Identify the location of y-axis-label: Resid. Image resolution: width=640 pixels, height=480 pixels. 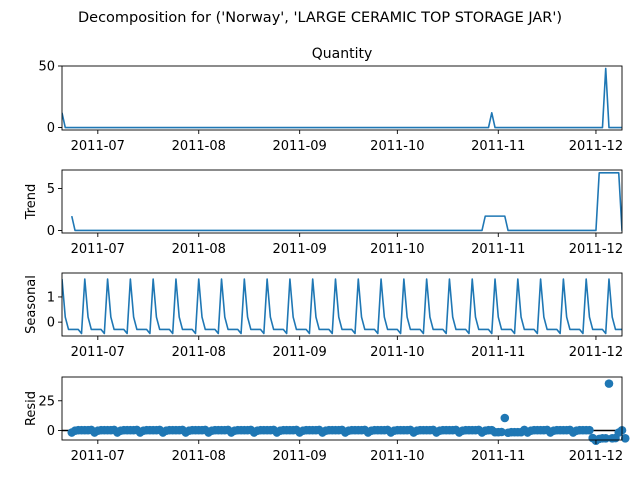
(31, 408).